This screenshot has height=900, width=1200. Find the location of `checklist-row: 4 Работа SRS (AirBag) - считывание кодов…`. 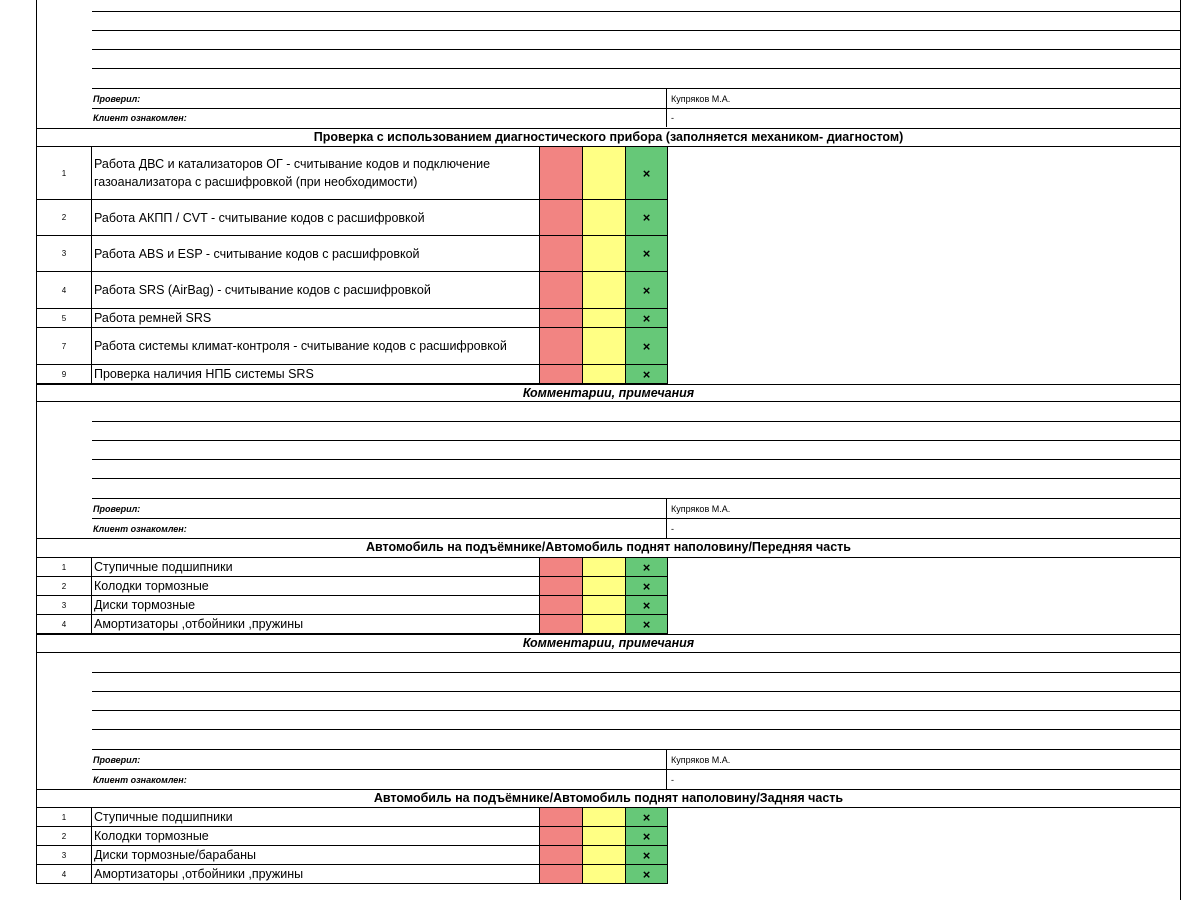

checklist-row: 4 Работа SRS (AirBag) - считывание кодов… is located at coordinates (608, 290).